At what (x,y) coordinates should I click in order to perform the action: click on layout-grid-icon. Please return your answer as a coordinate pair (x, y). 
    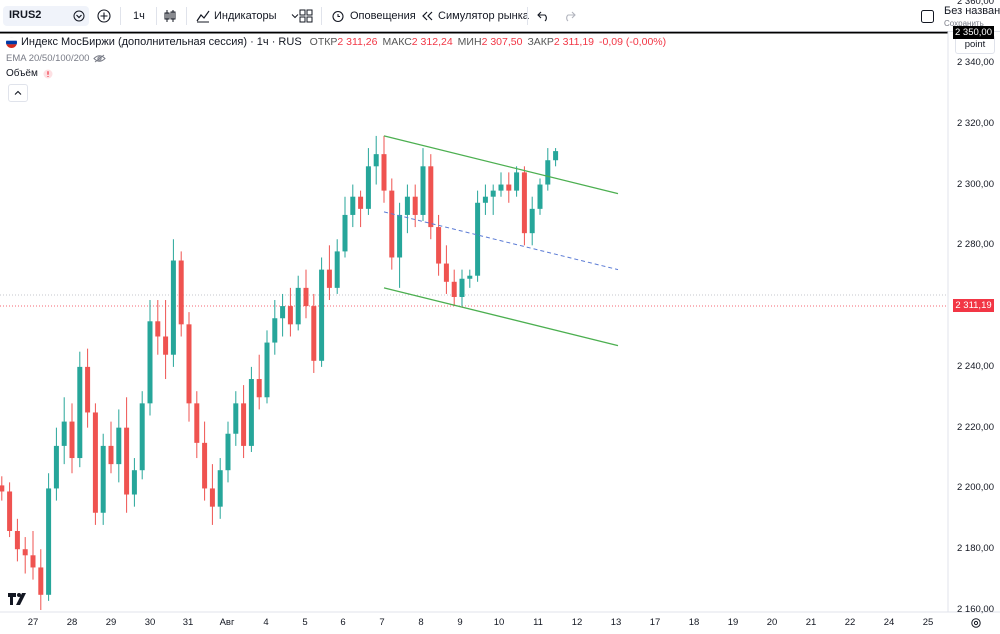
    Looking at the image, I should click on (306, 16).